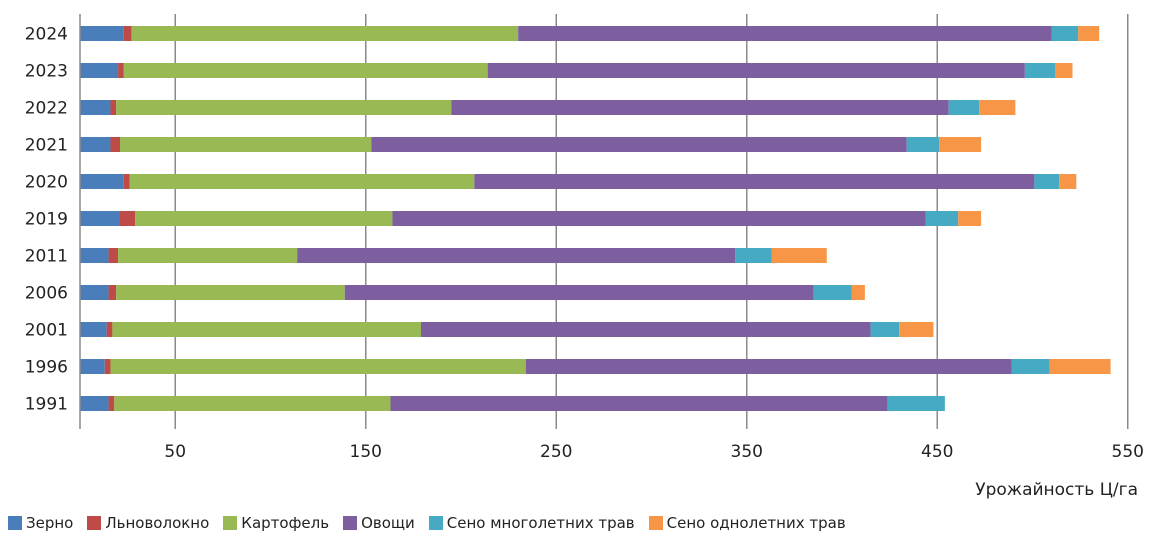  What do you see at coordinates (285, 523) in the screenshot?
I see `legend-label: Картофель` at bounding box center [285, 523].